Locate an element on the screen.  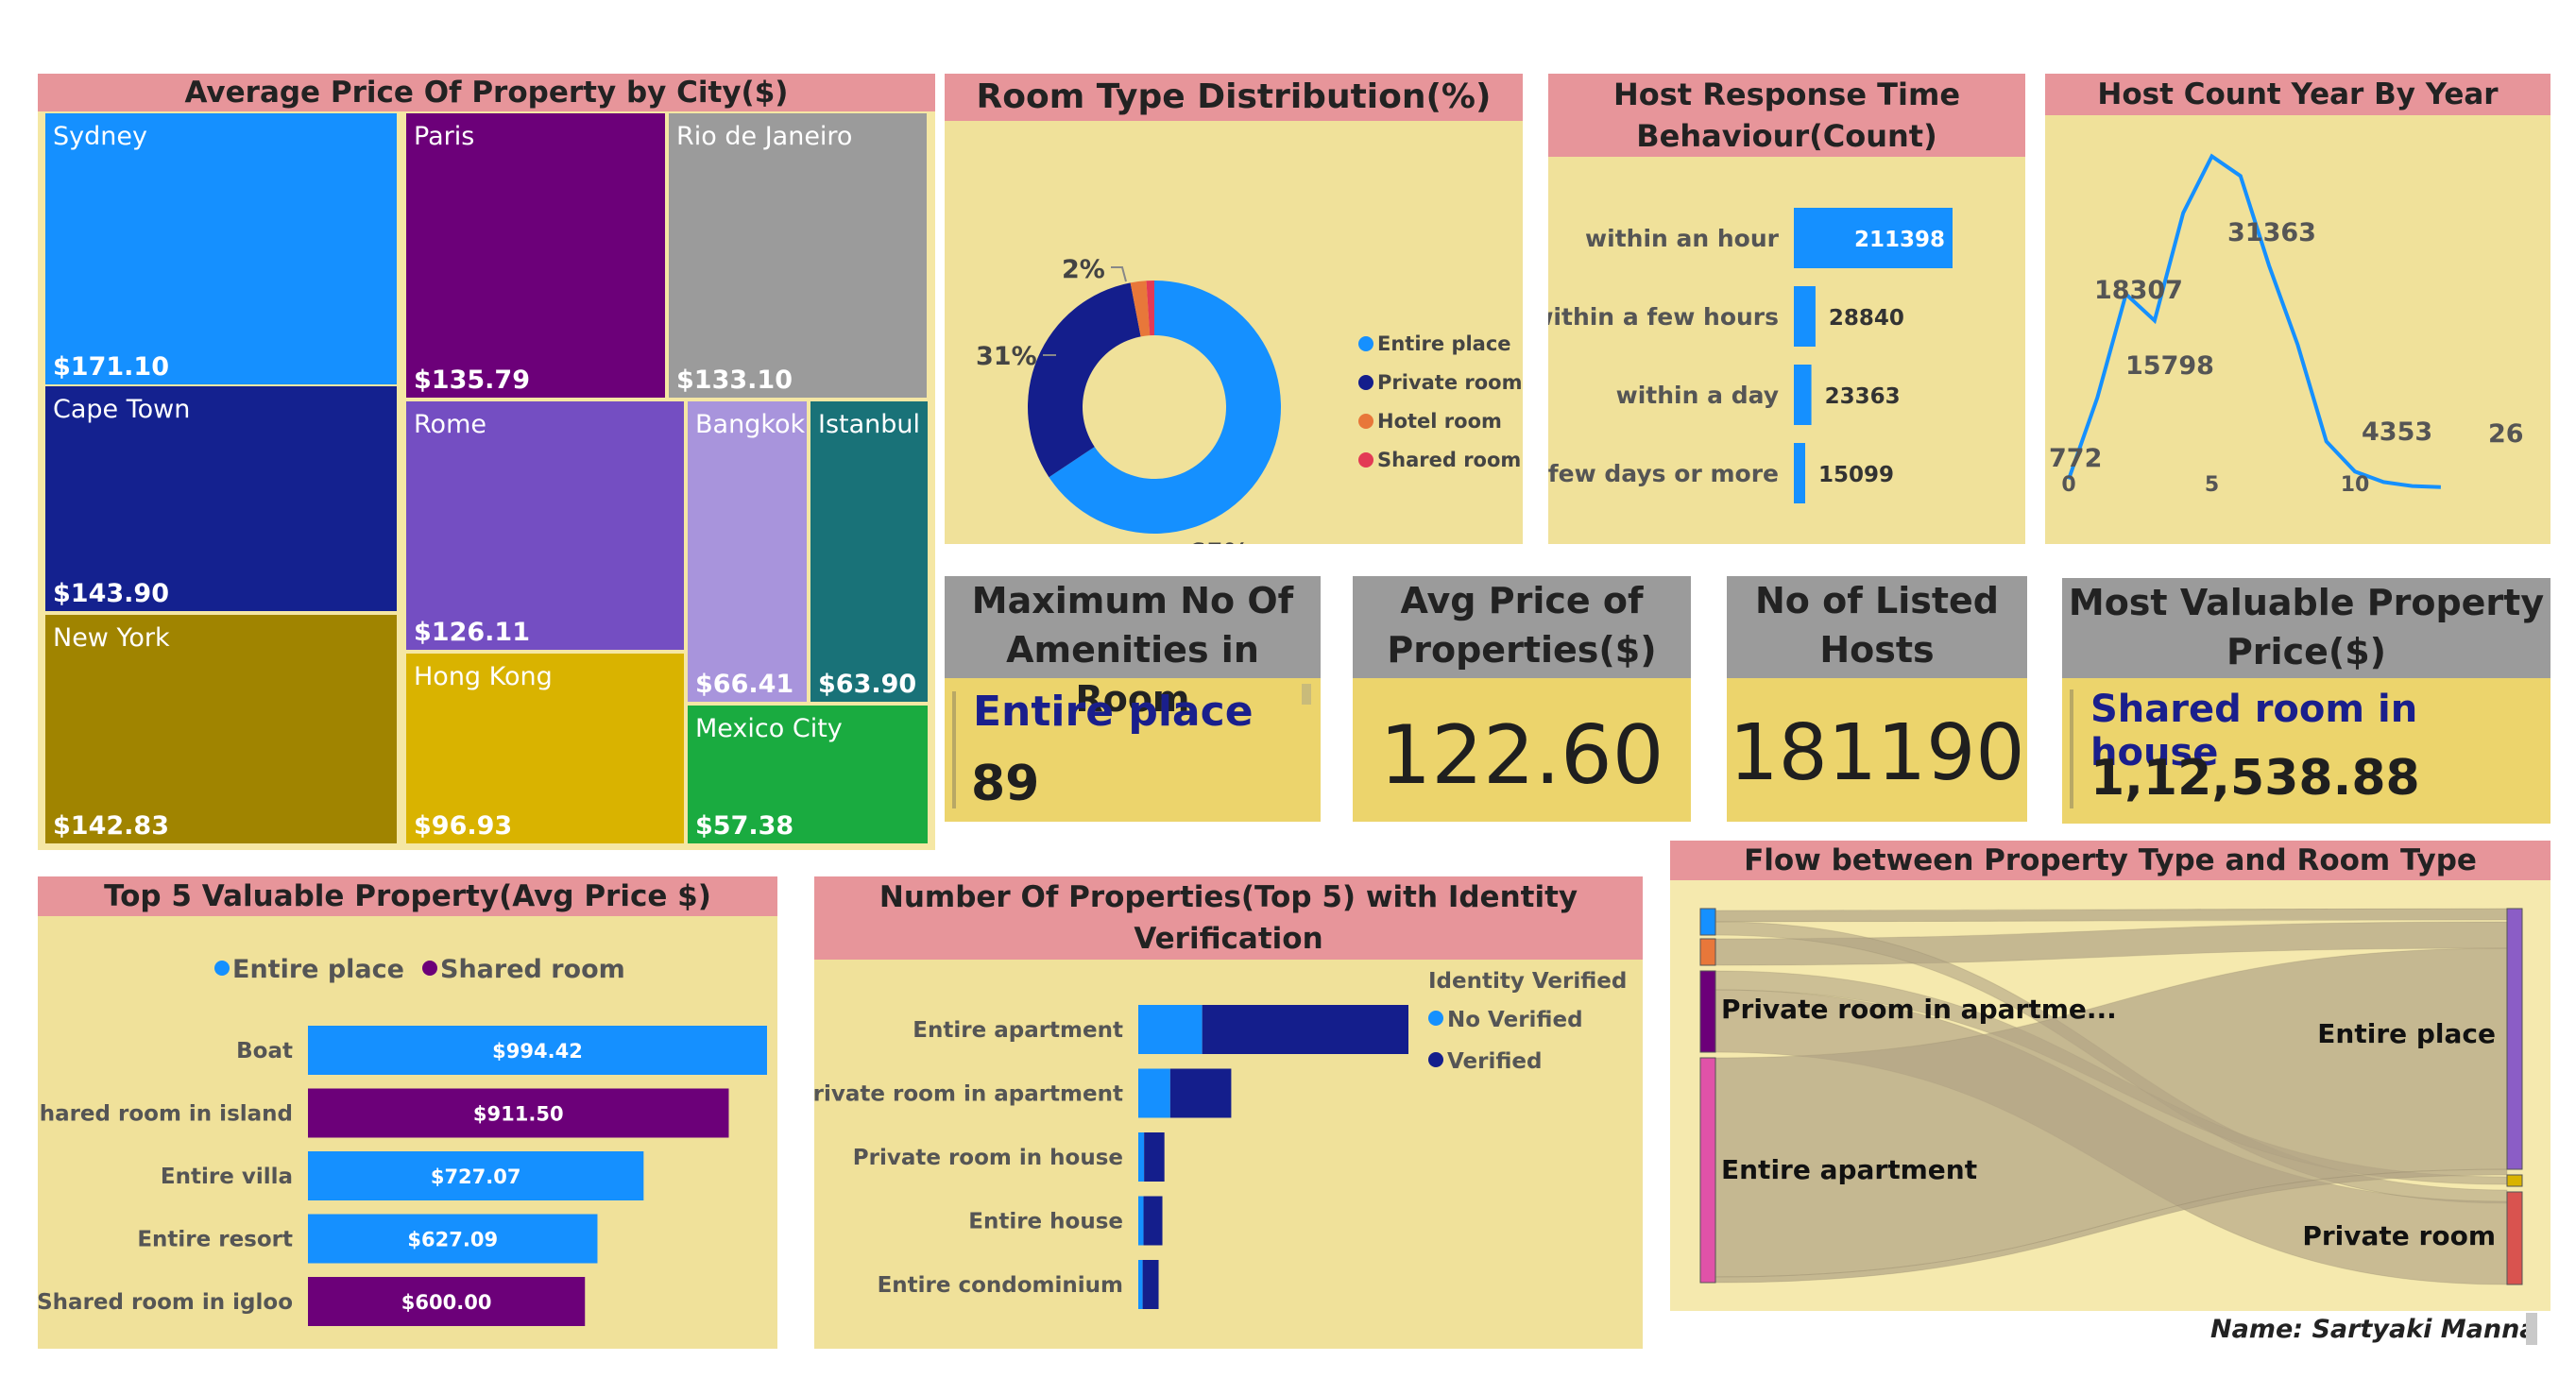
treemap-city-rio-de-janeiro: Rio de Janeiro is located at coordinates (764, 136).